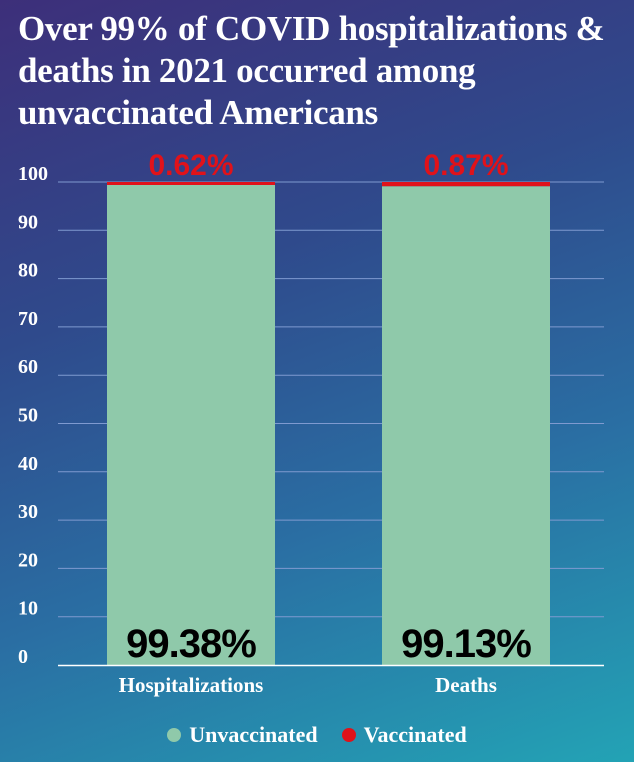 The image size is (634, 762). What do you see at coordinates (308, 685) in the screenshot?
I see `x-axis-labels: Hospitalizations Deaths` at bounding box center [308, 685].